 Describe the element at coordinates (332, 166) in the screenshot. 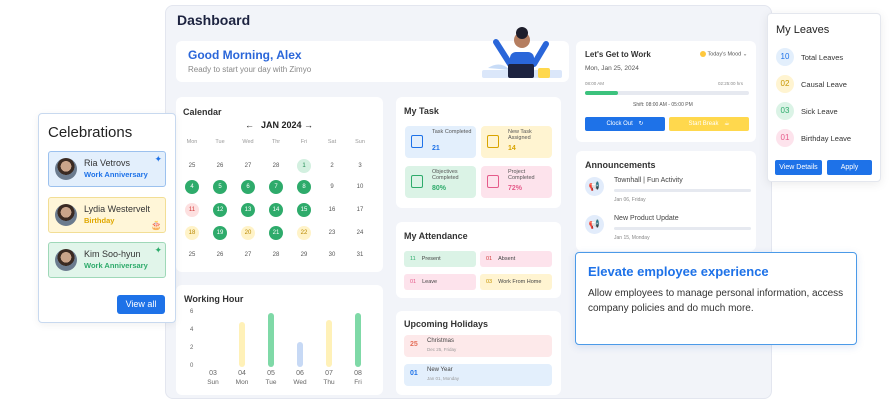

I see `calendar-day: 2` at that location.